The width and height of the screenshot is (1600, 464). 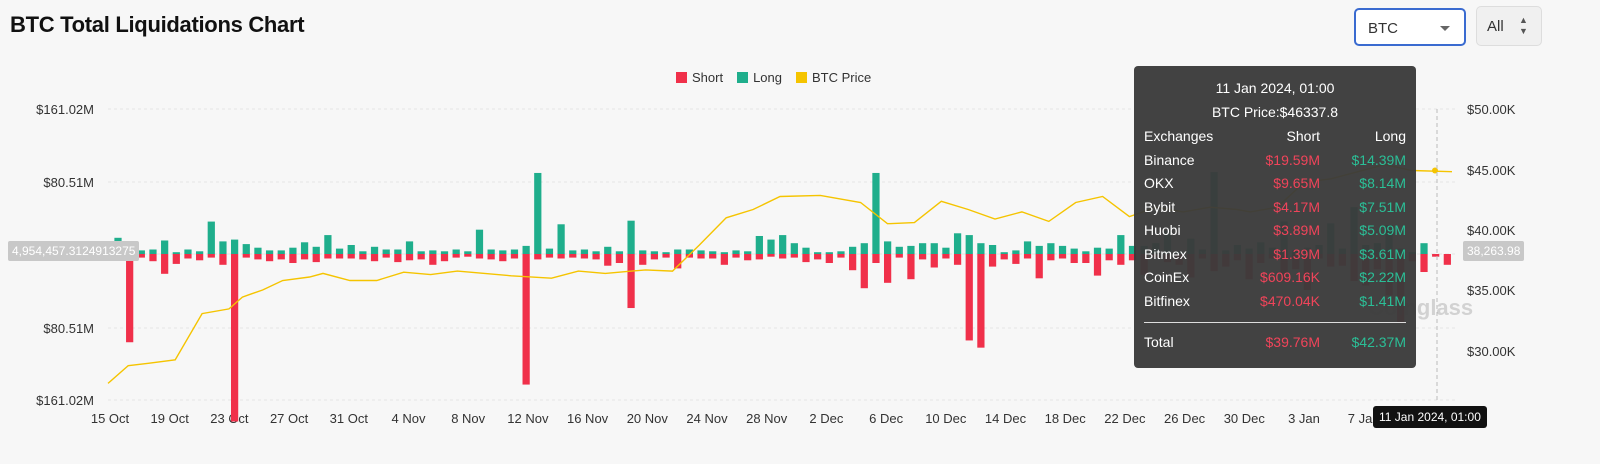 I want to click on x-tick: 28 Nov, so click(x=767, y=418).